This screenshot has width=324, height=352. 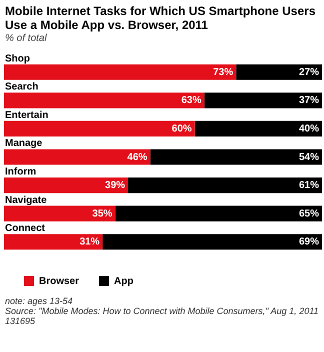 What do you see at coordinates (102, 214) in the screenshot?
I see `data-label: 35%` at bounding box center [102, 214].